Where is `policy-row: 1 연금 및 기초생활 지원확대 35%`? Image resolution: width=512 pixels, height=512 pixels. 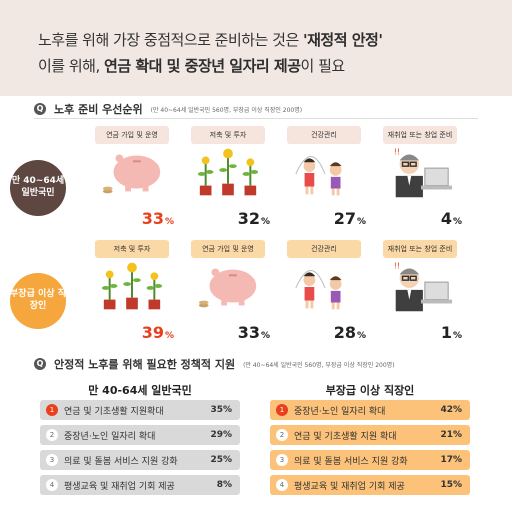 policy-row: 1 연금 및 기초생활 지원확대 35% is located at coordinates (140, 410).